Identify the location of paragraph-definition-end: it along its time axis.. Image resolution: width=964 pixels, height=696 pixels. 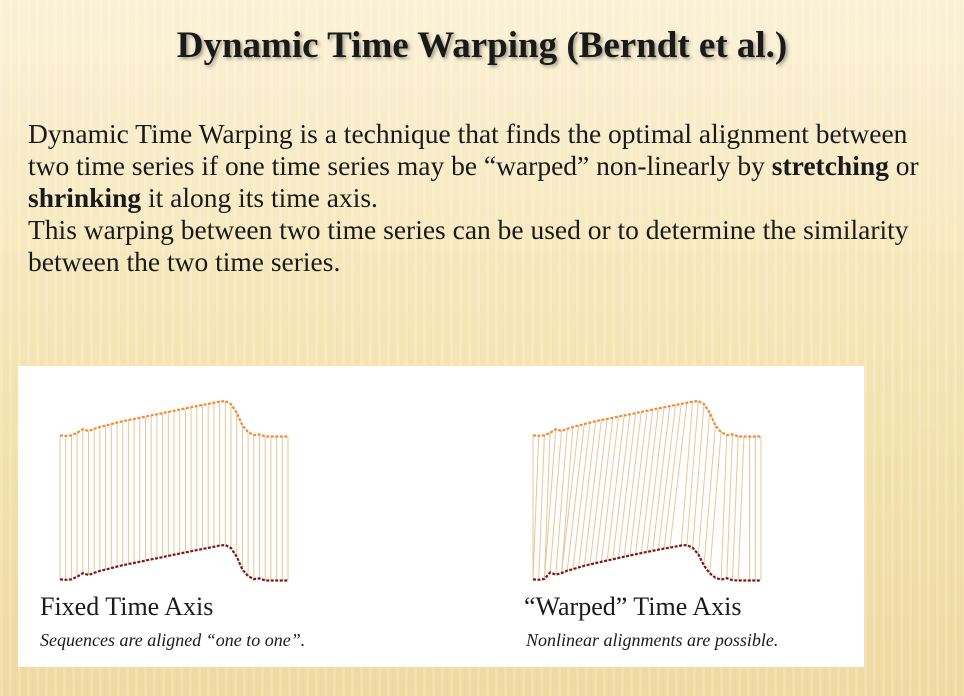
(259, 197).